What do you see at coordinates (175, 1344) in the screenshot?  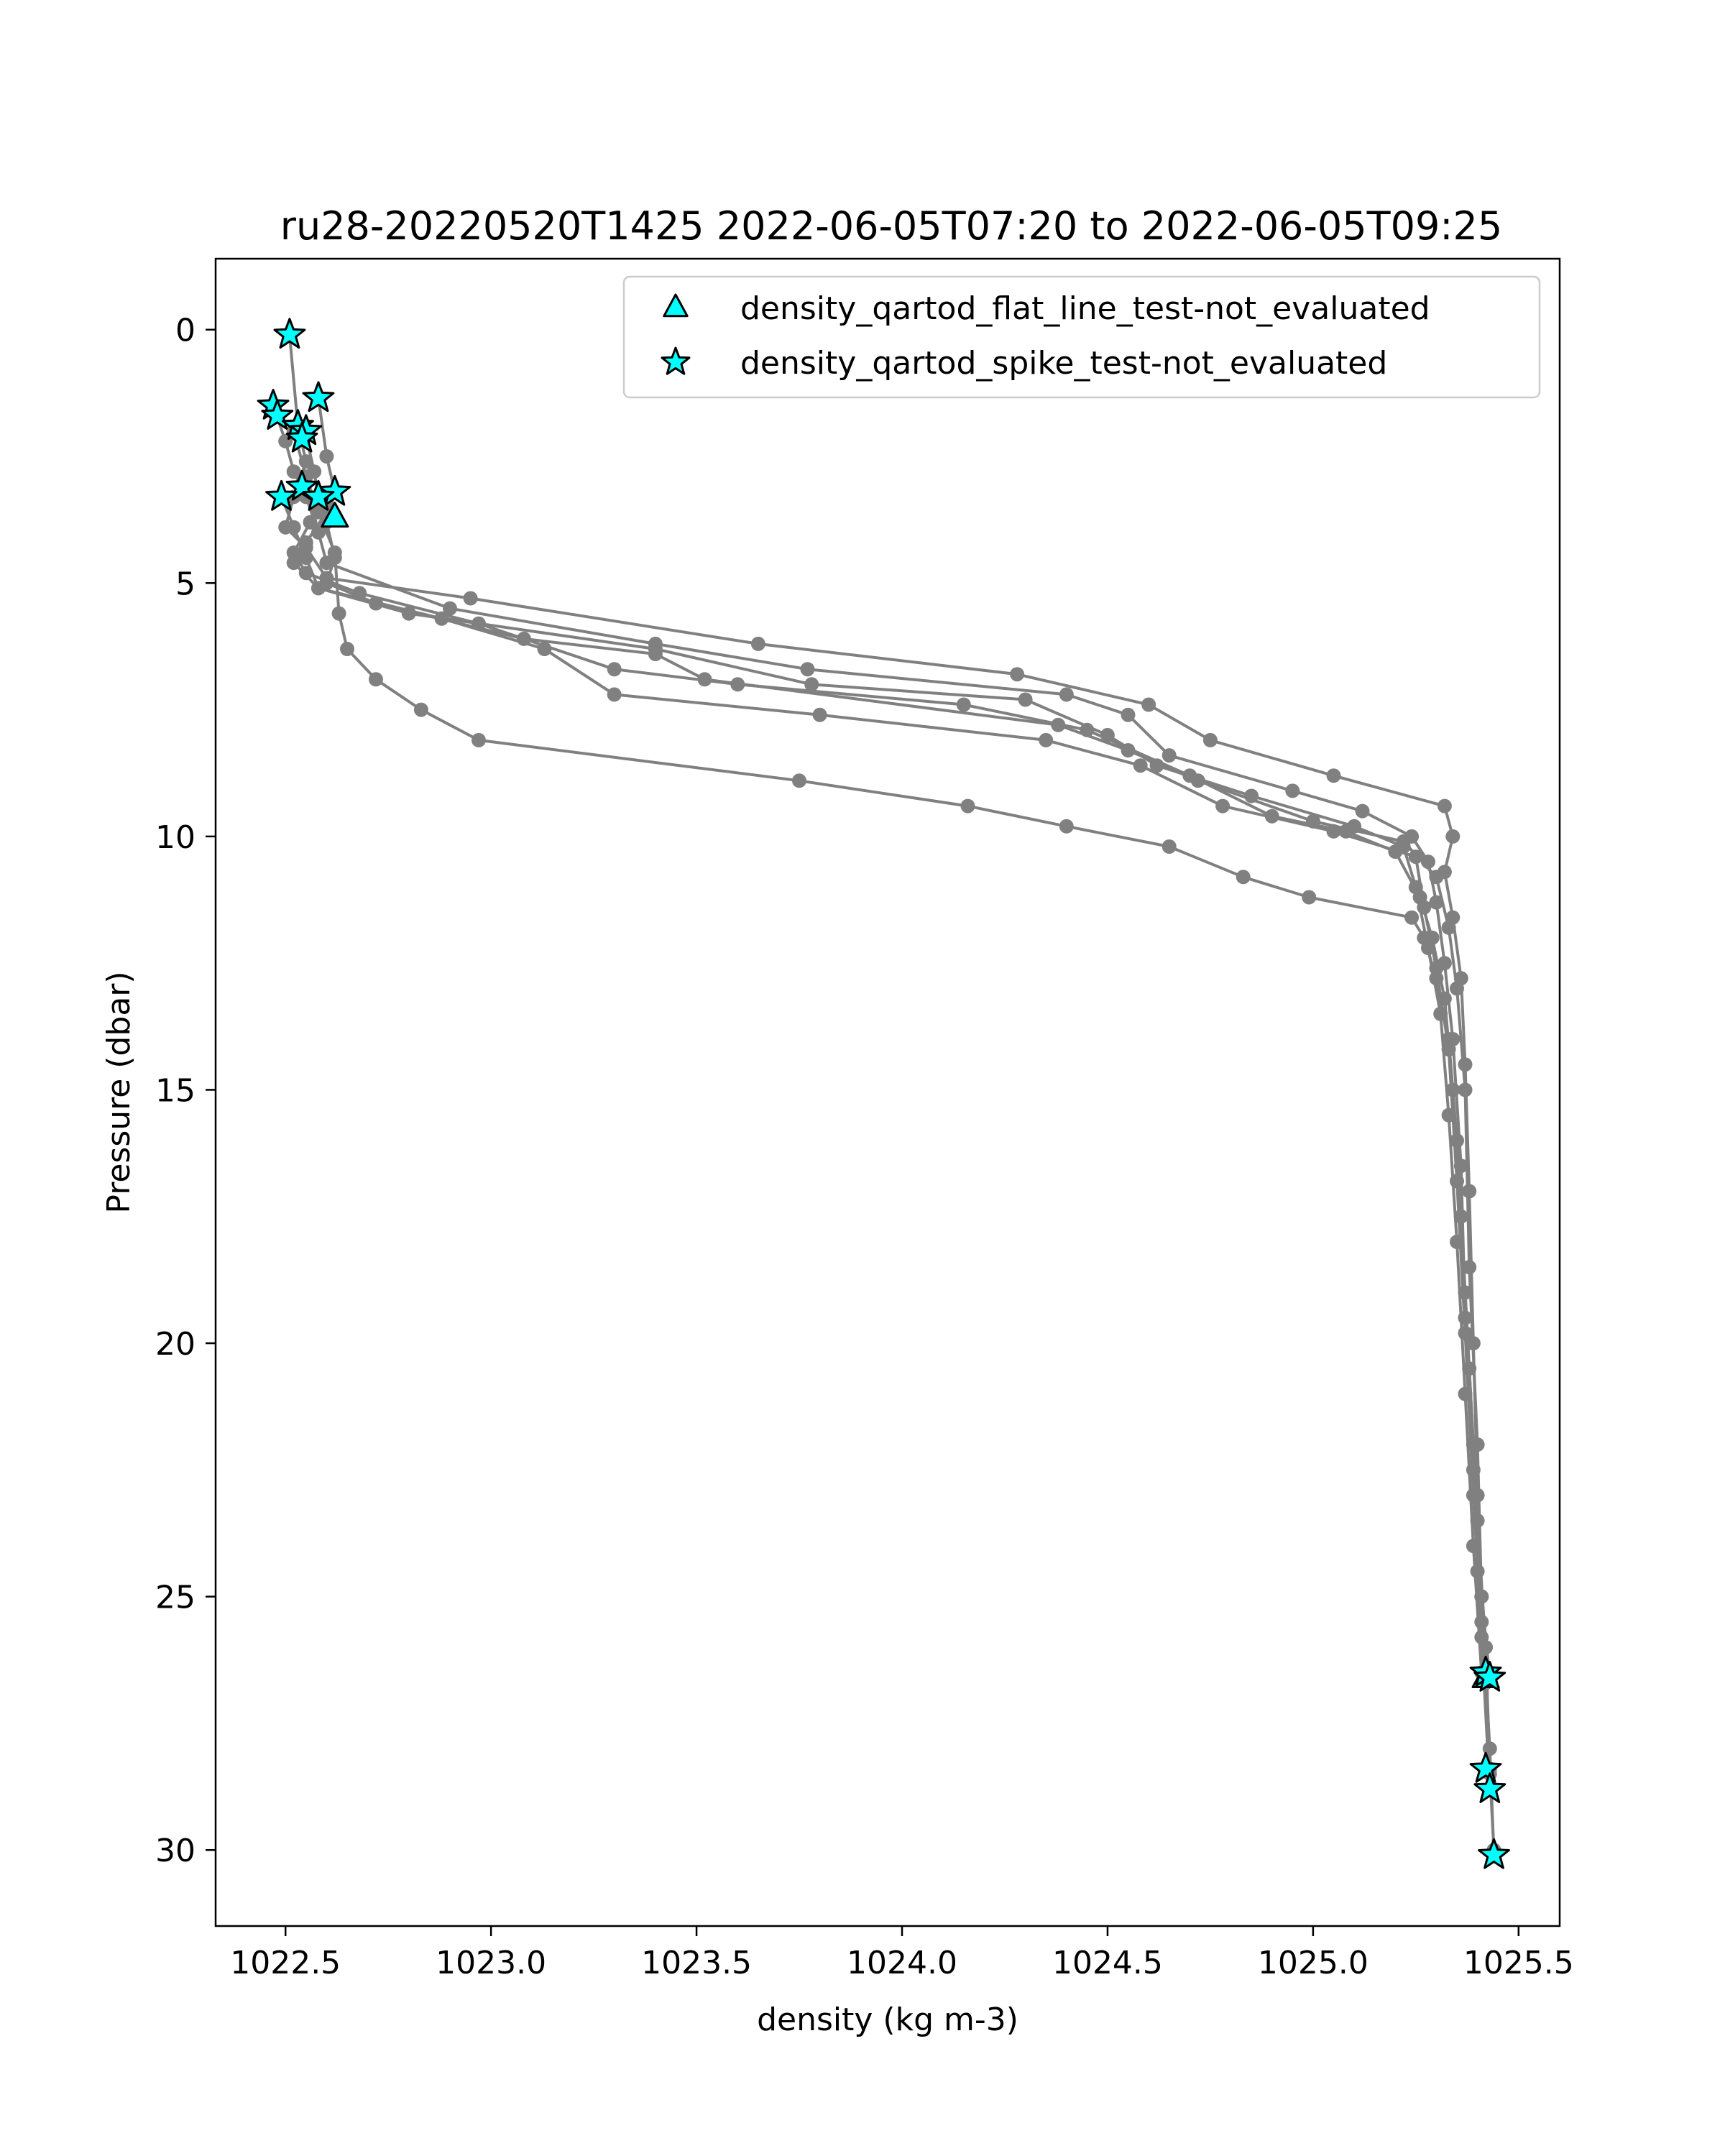 I see `y-tick-label: 20` at bounding box center [175, 1344].